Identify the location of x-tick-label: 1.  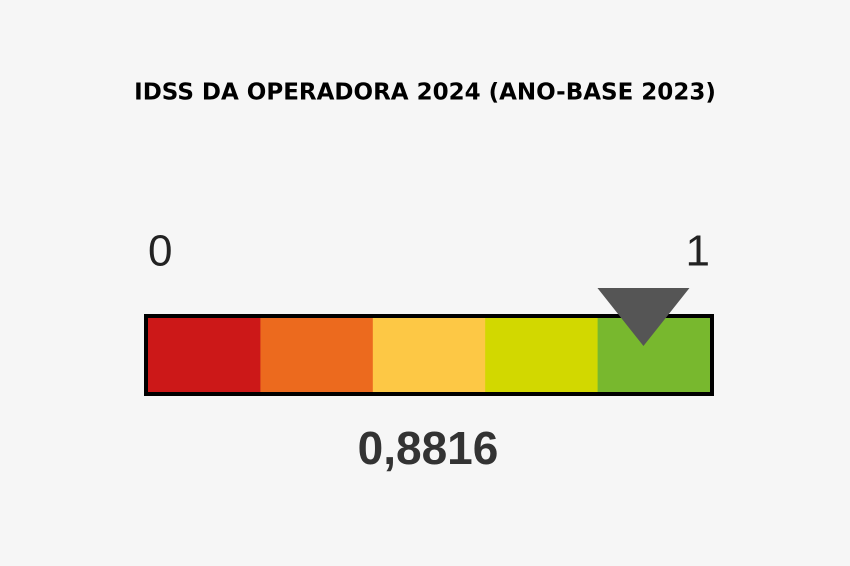
(698, 251).